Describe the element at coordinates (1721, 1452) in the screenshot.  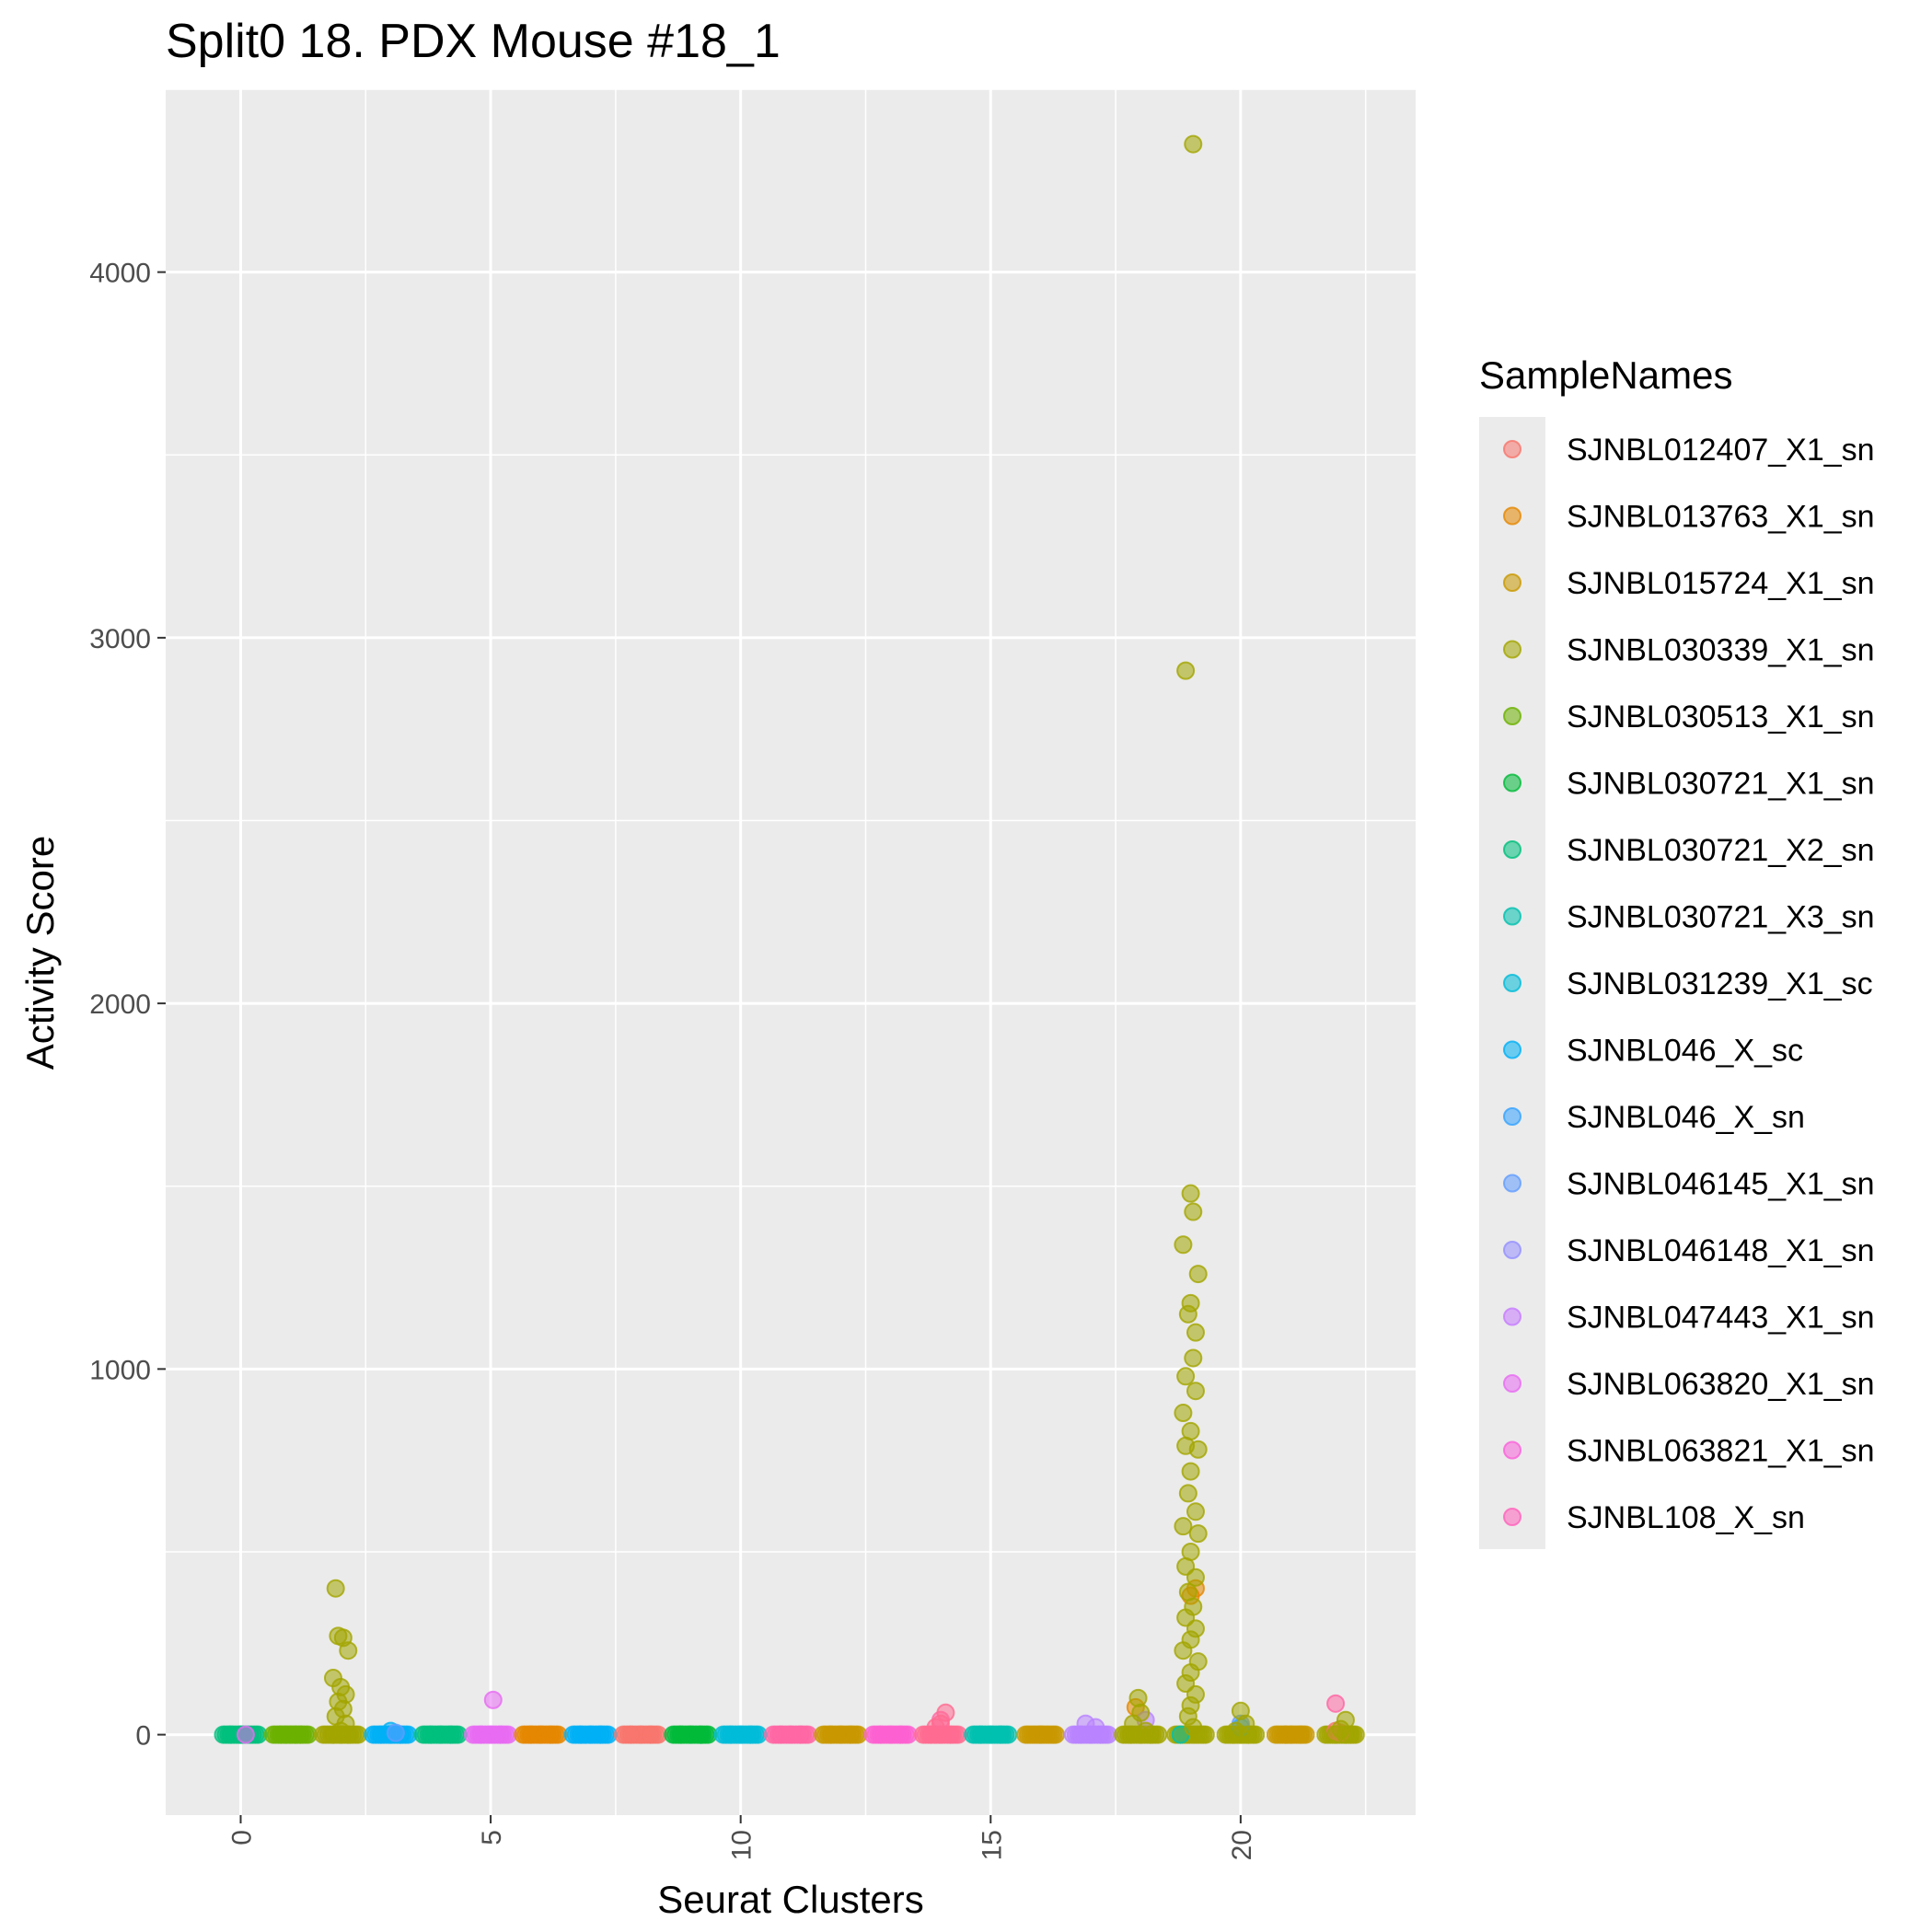
I see `legend-label: SJNBL063821_X1_sn` at that location.